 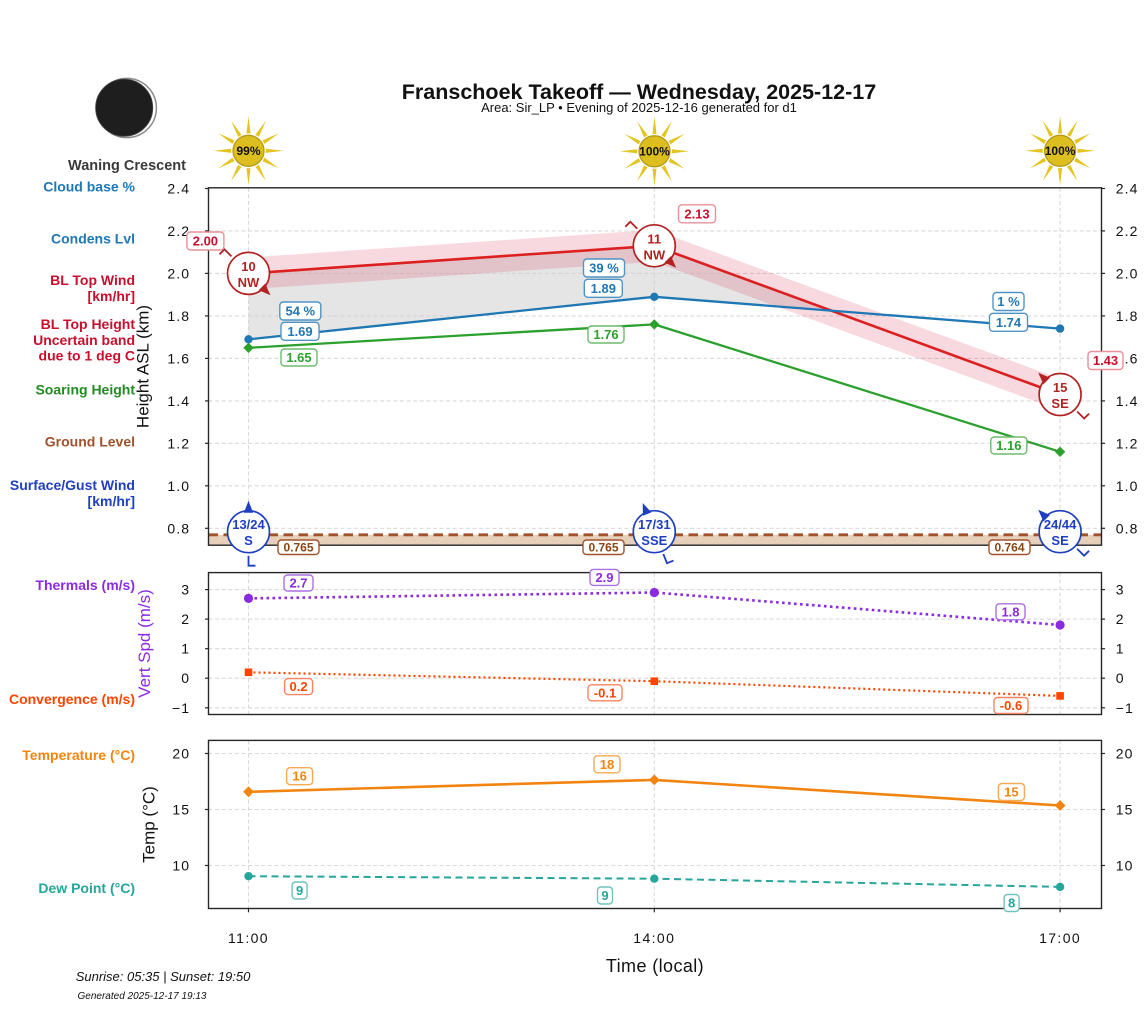 What do you see at coordinates (248, 938) in the screenshot?
I see `svg-text: 11:00` at bounding box center [248, 938].